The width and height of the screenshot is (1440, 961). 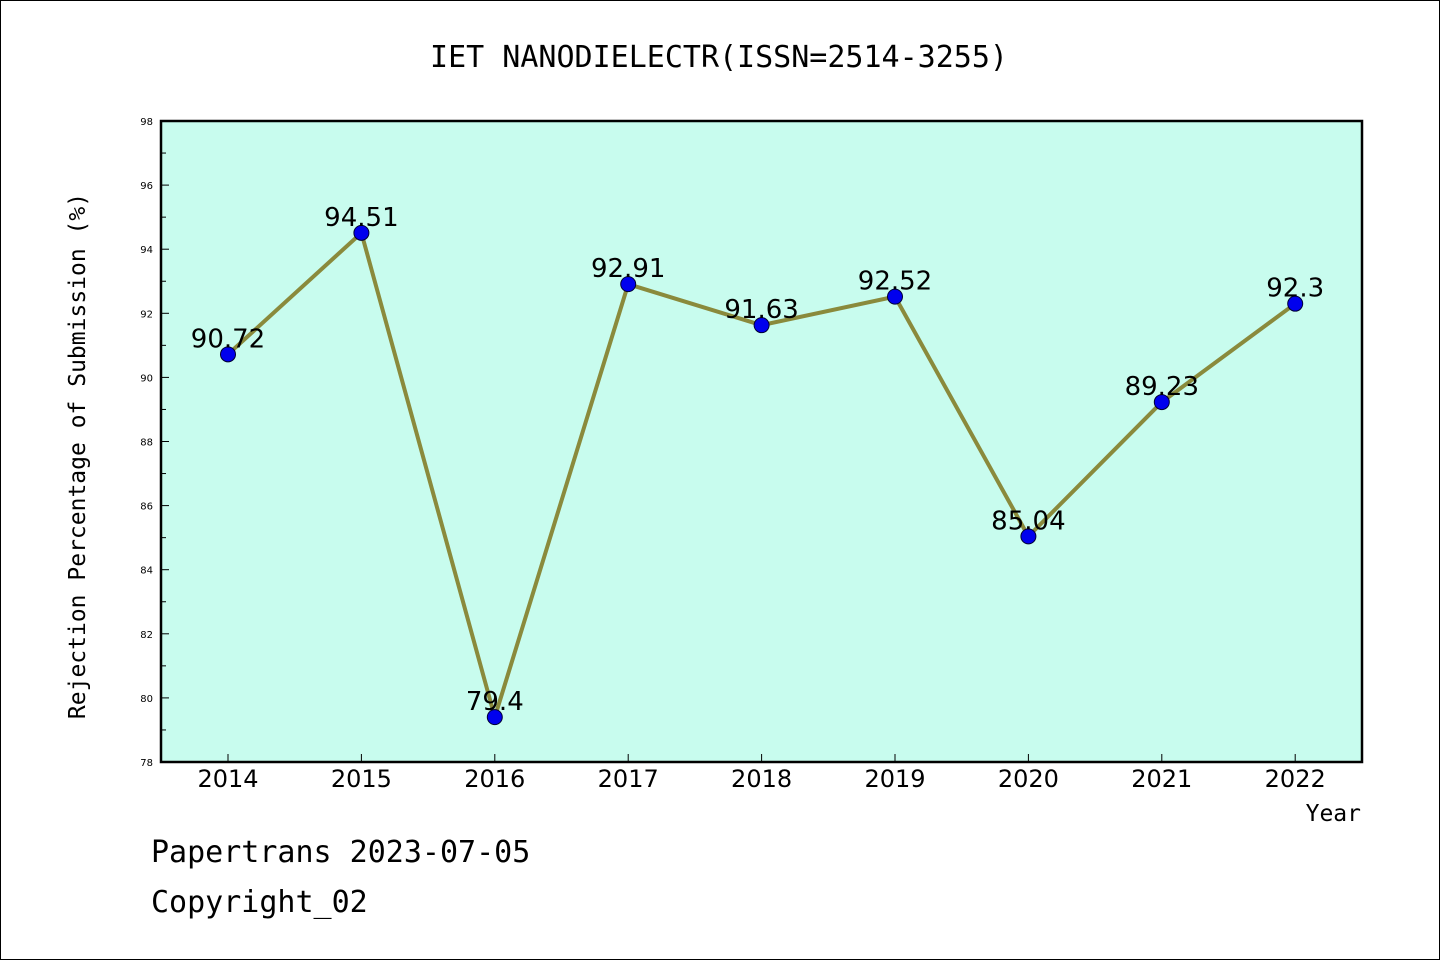 What do you see at coordinates (1161, 779) in the screenshot?
I see `x-tick-label: 2021` at bounding box center [1161, 779].